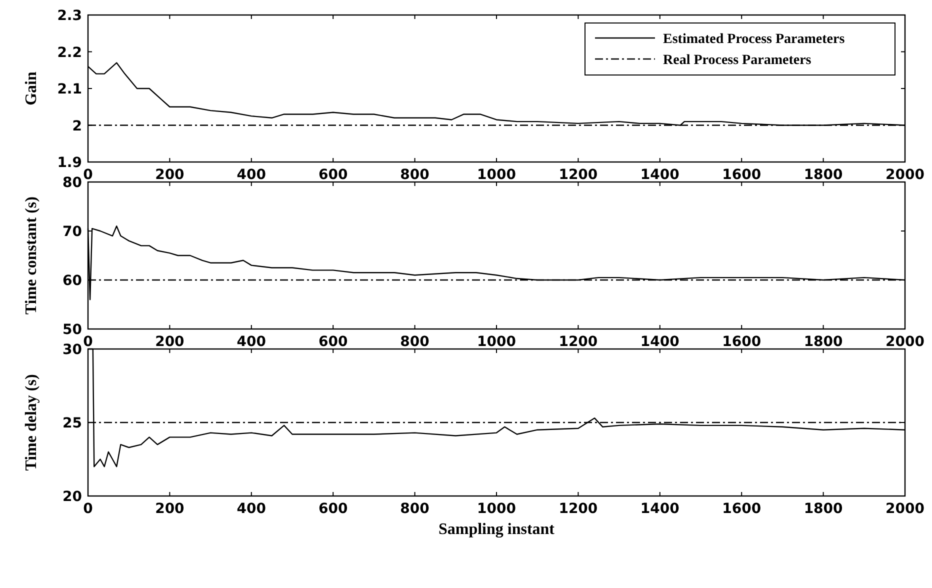 Image resolution: width=932 pixels, height=588 pixels. I want to click on y-tick-label: 60, so click(72, 281).